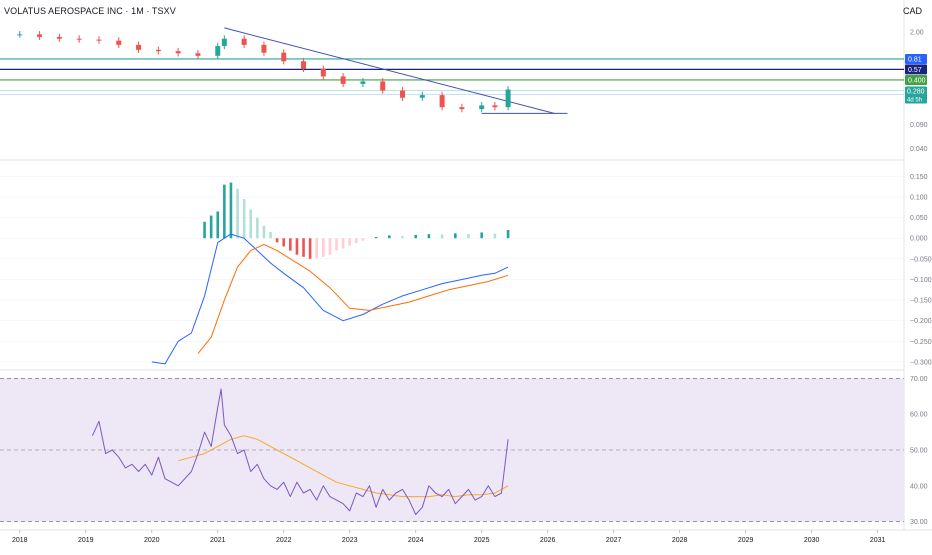 The image size is (932, 555). Describe the element at coordinates (20, 540) in the screenshot. I see `time-tick-label: 2018` at that location.